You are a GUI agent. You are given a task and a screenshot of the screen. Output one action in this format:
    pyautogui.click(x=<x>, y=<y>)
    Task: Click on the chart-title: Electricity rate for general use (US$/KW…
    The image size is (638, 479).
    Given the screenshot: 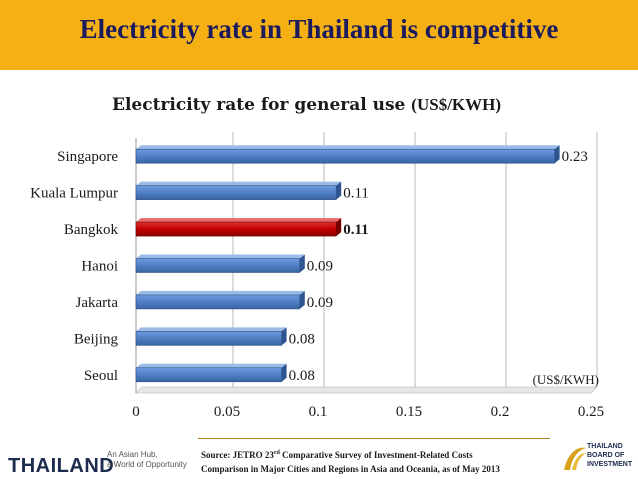 What is the action you would take?
    pyautogui.click(x=306, y=105)
    